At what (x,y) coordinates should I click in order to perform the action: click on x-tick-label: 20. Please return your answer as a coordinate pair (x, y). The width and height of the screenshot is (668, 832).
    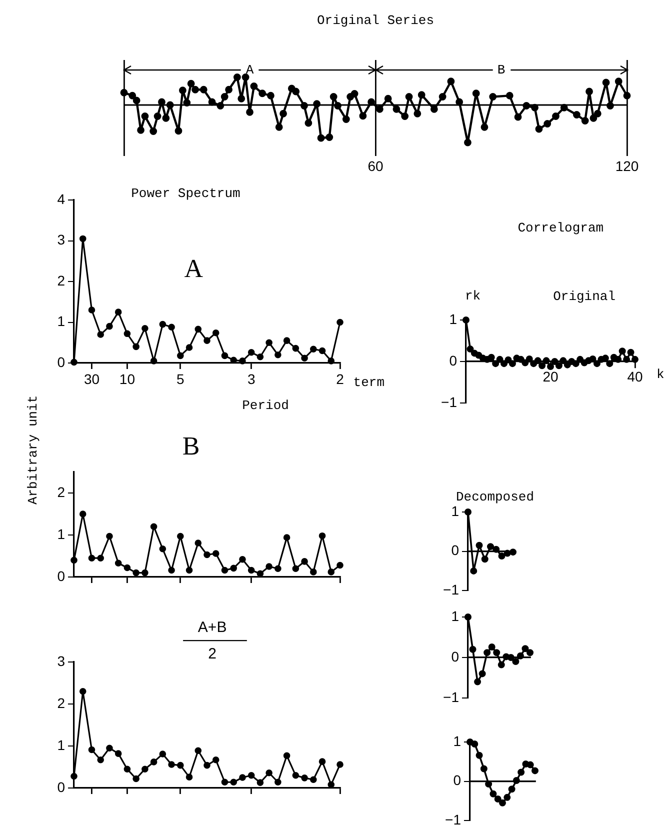
    Looking at the image, I should click on (550, 376).